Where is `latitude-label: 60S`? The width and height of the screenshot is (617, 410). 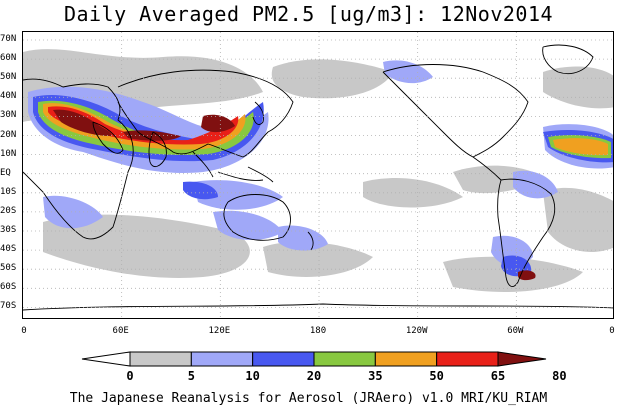
latitude-label: 60S is located at coordinates (8, 287).